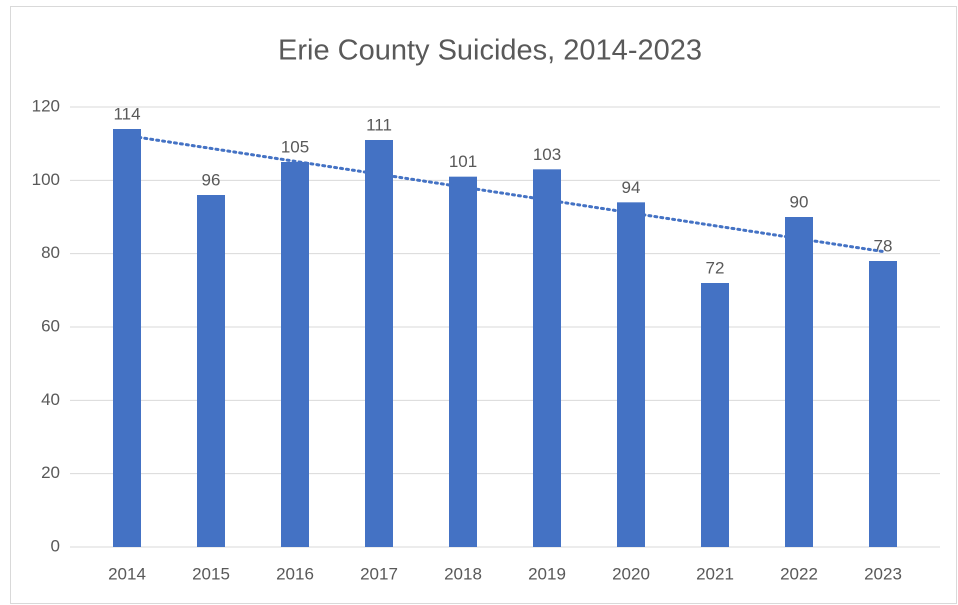 The width and height of the screenshot is (958, 605). Describe the element at coordinates (547, 154) in the screenshot. I see `data-label: 103` at that location.